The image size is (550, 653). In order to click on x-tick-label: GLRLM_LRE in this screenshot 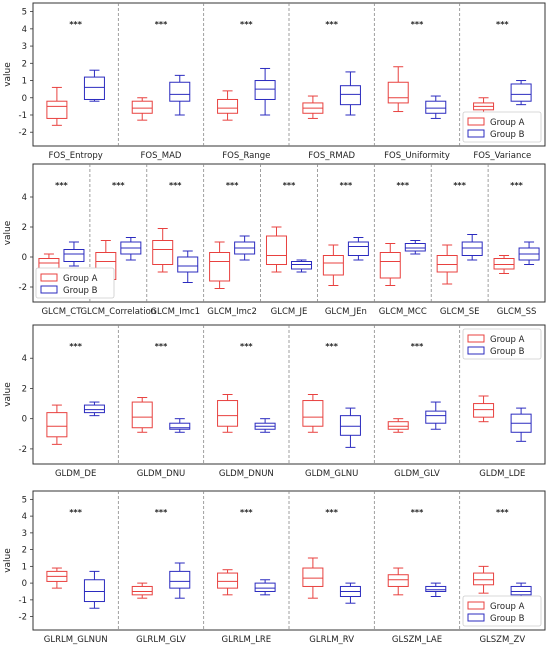, I will do `click(247, 640)`.